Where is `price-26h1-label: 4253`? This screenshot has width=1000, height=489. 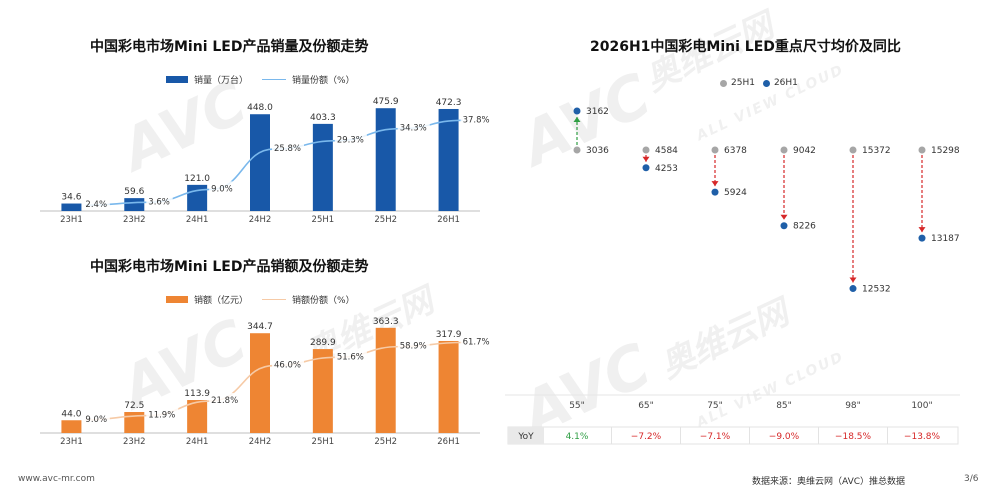 price-26h1-label: 4253 is located at coordinates (666, 169).